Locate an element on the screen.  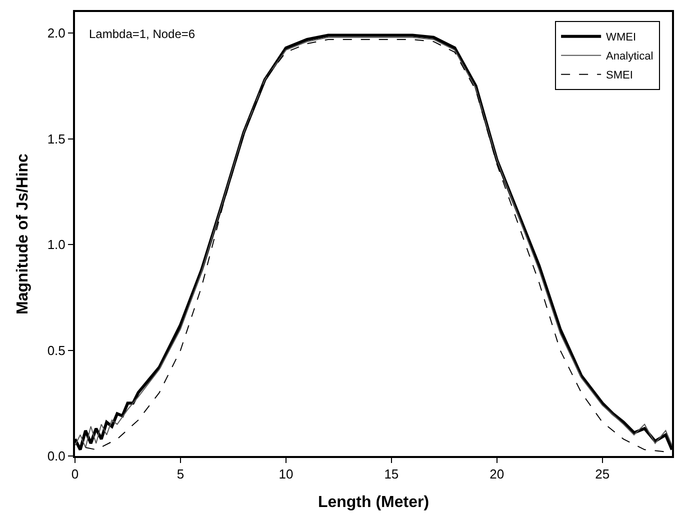
text: 1.0 is located at coordinates (56, 244).